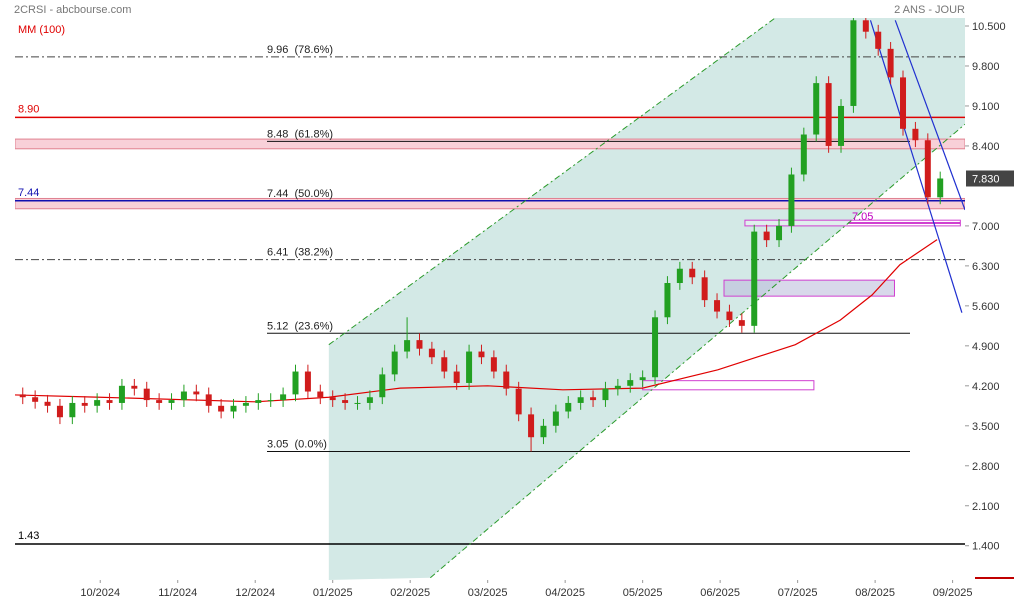  Describe the element at coordinates (297, 444) in the screenshot. I see `fib-label: 3.05 (0.0%)` at that location.